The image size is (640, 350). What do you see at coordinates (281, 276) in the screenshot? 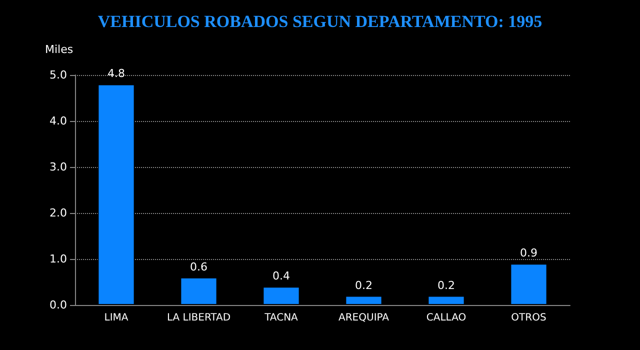
I see `data-label: 0.4` at bounding box center [281, 276].